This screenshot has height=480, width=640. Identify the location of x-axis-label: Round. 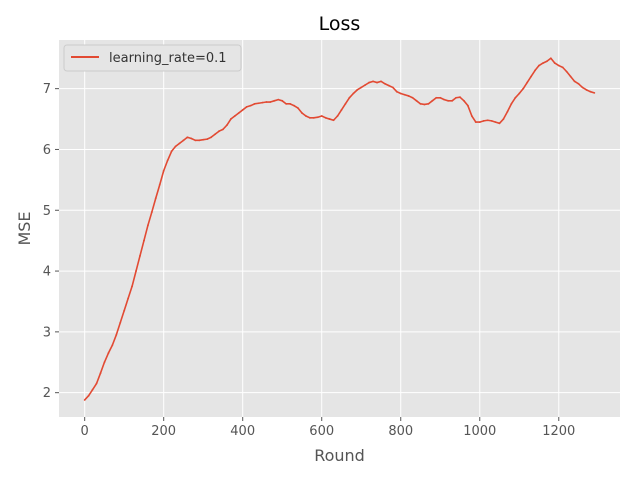
(339, 455).